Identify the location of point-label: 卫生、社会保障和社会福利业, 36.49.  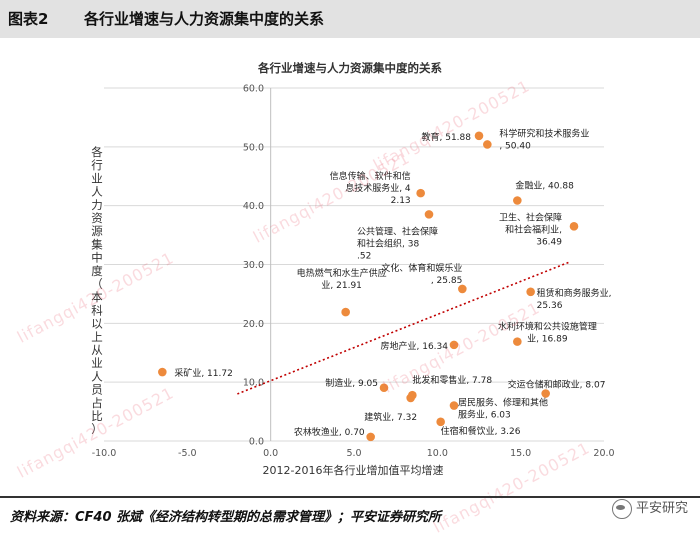
(530, 229).